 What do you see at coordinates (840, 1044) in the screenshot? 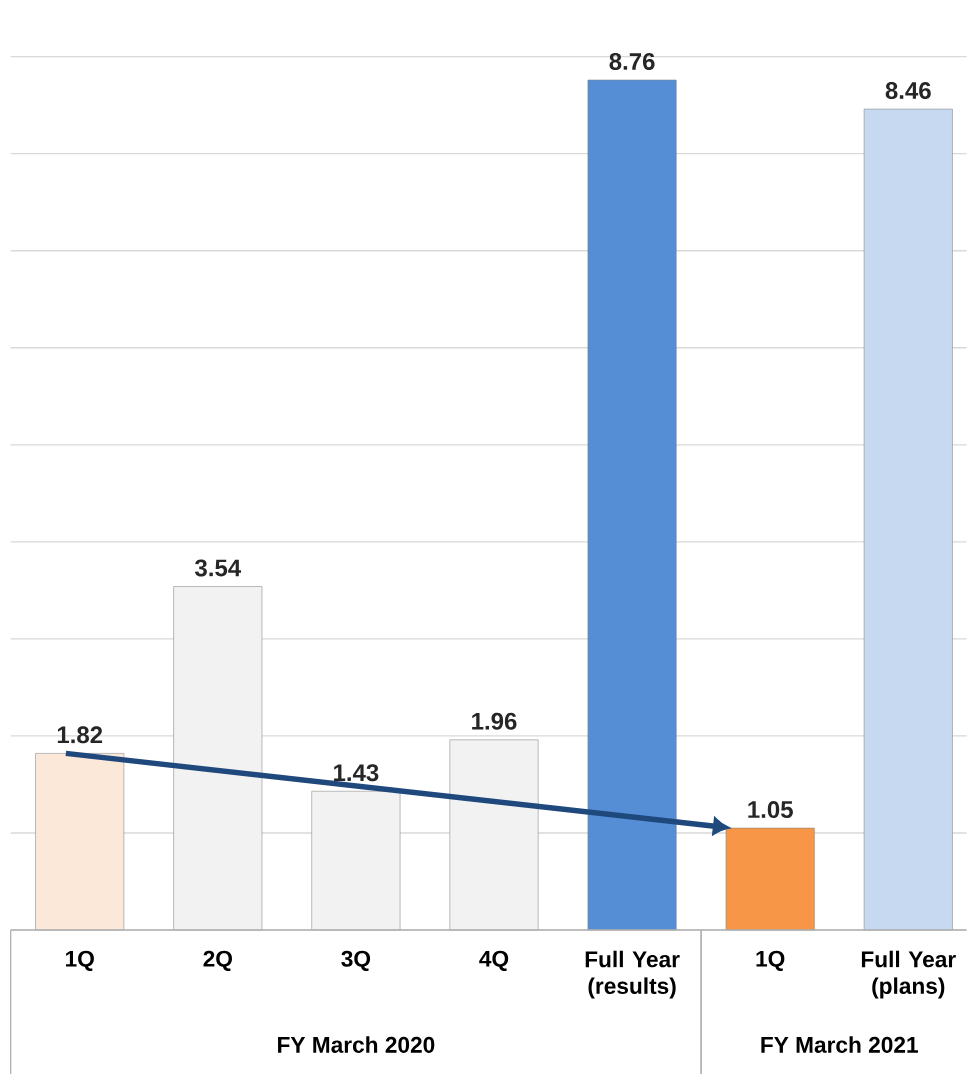
I see `text: FY March 2021` at bounding box center [840, 1044].